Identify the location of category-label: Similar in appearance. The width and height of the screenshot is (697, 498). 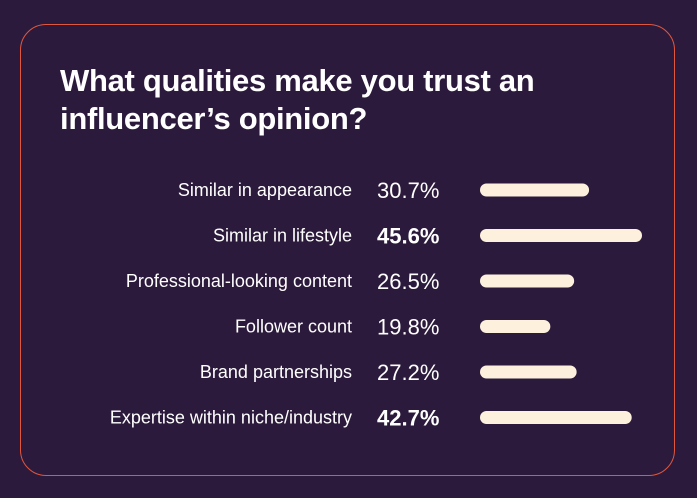
(265, 190).